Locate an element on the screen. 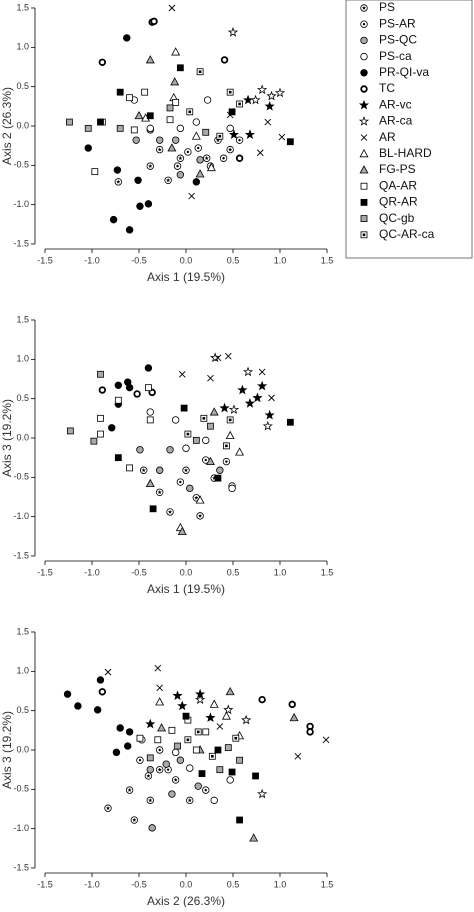  y-tick-label: 0.0 is located at coordinates (22, 749).